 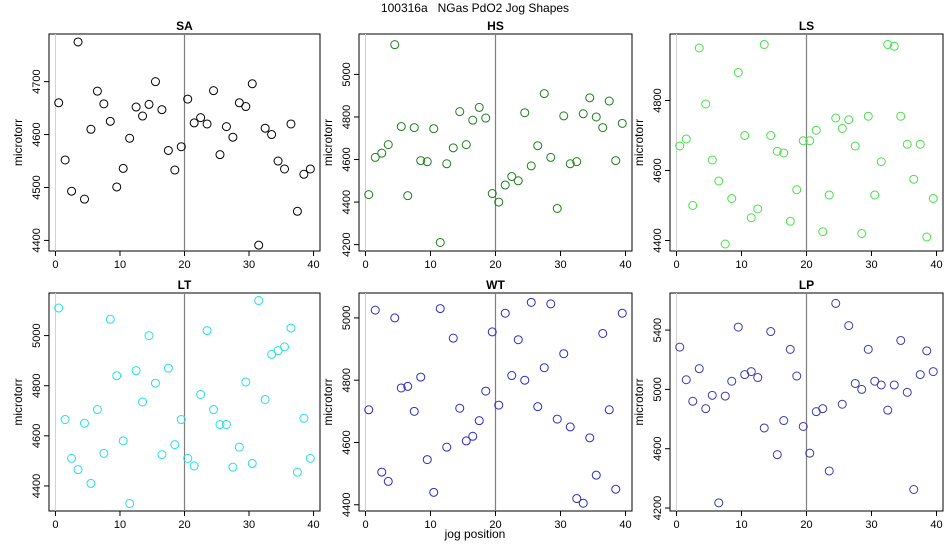 What do you see at coordinates (658, 508) in the screenshot?
I see `y-tick-label-lp-4200: 4200` at bounding box center [658, 508].